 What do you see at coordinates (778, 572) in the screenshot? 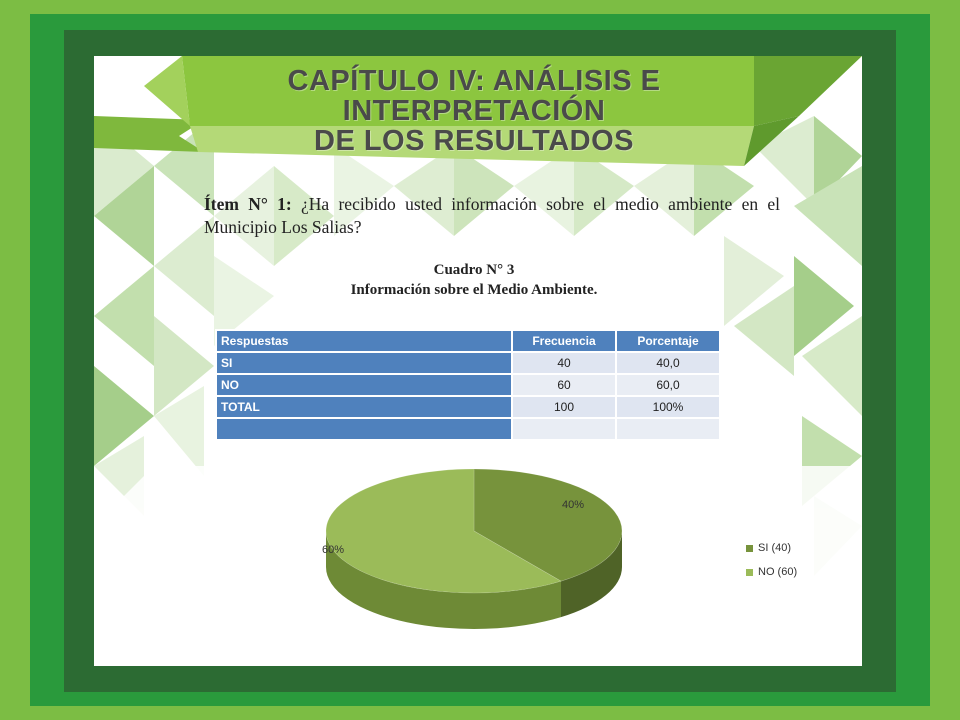
I see `legend-label-no: NO (60)` at bounding box center [778, 572].